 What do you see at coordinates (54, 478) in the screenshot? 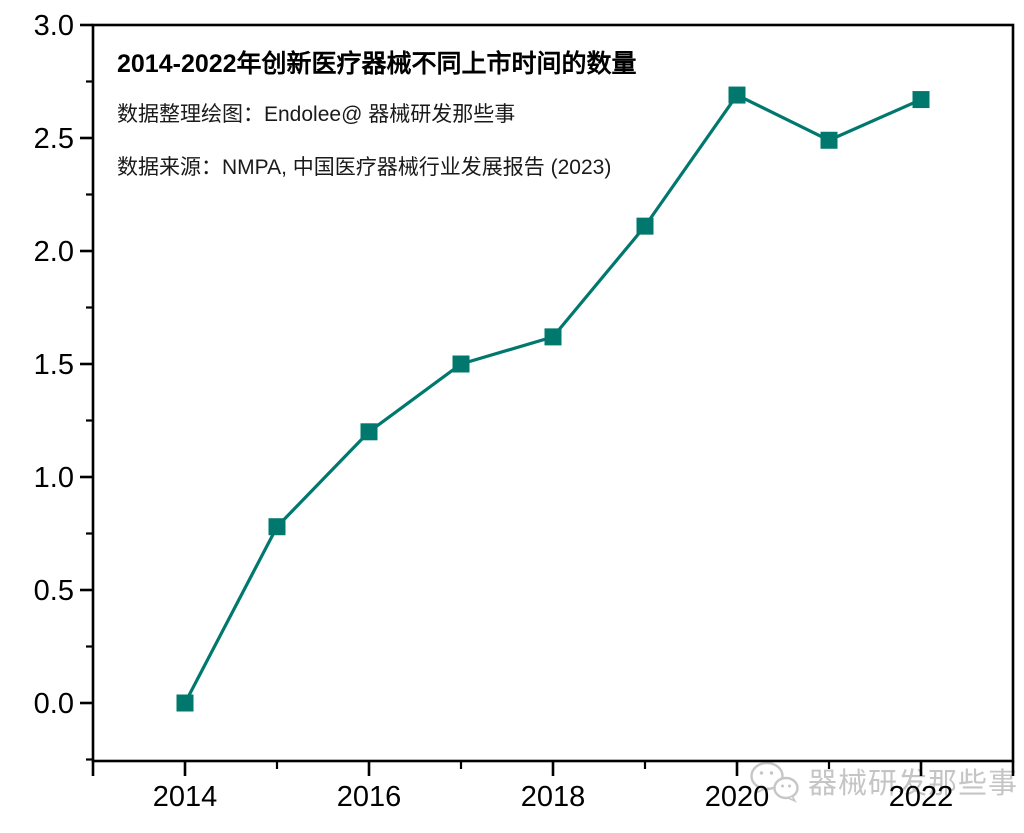
I see `y-tick-label: 1.0` at bounding box center [54, 478].